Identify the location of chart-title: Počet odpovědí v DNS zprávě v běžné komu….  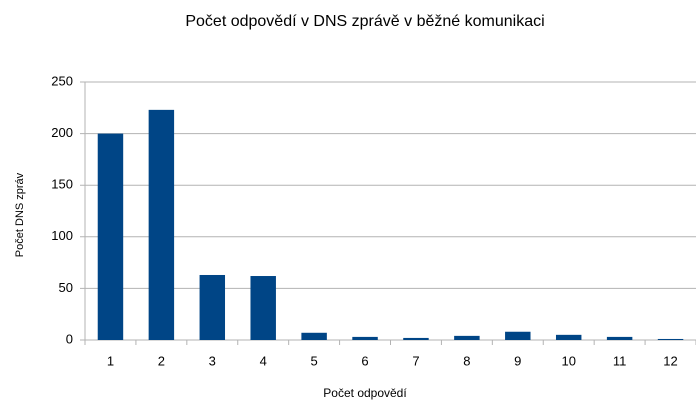
(364, 21).